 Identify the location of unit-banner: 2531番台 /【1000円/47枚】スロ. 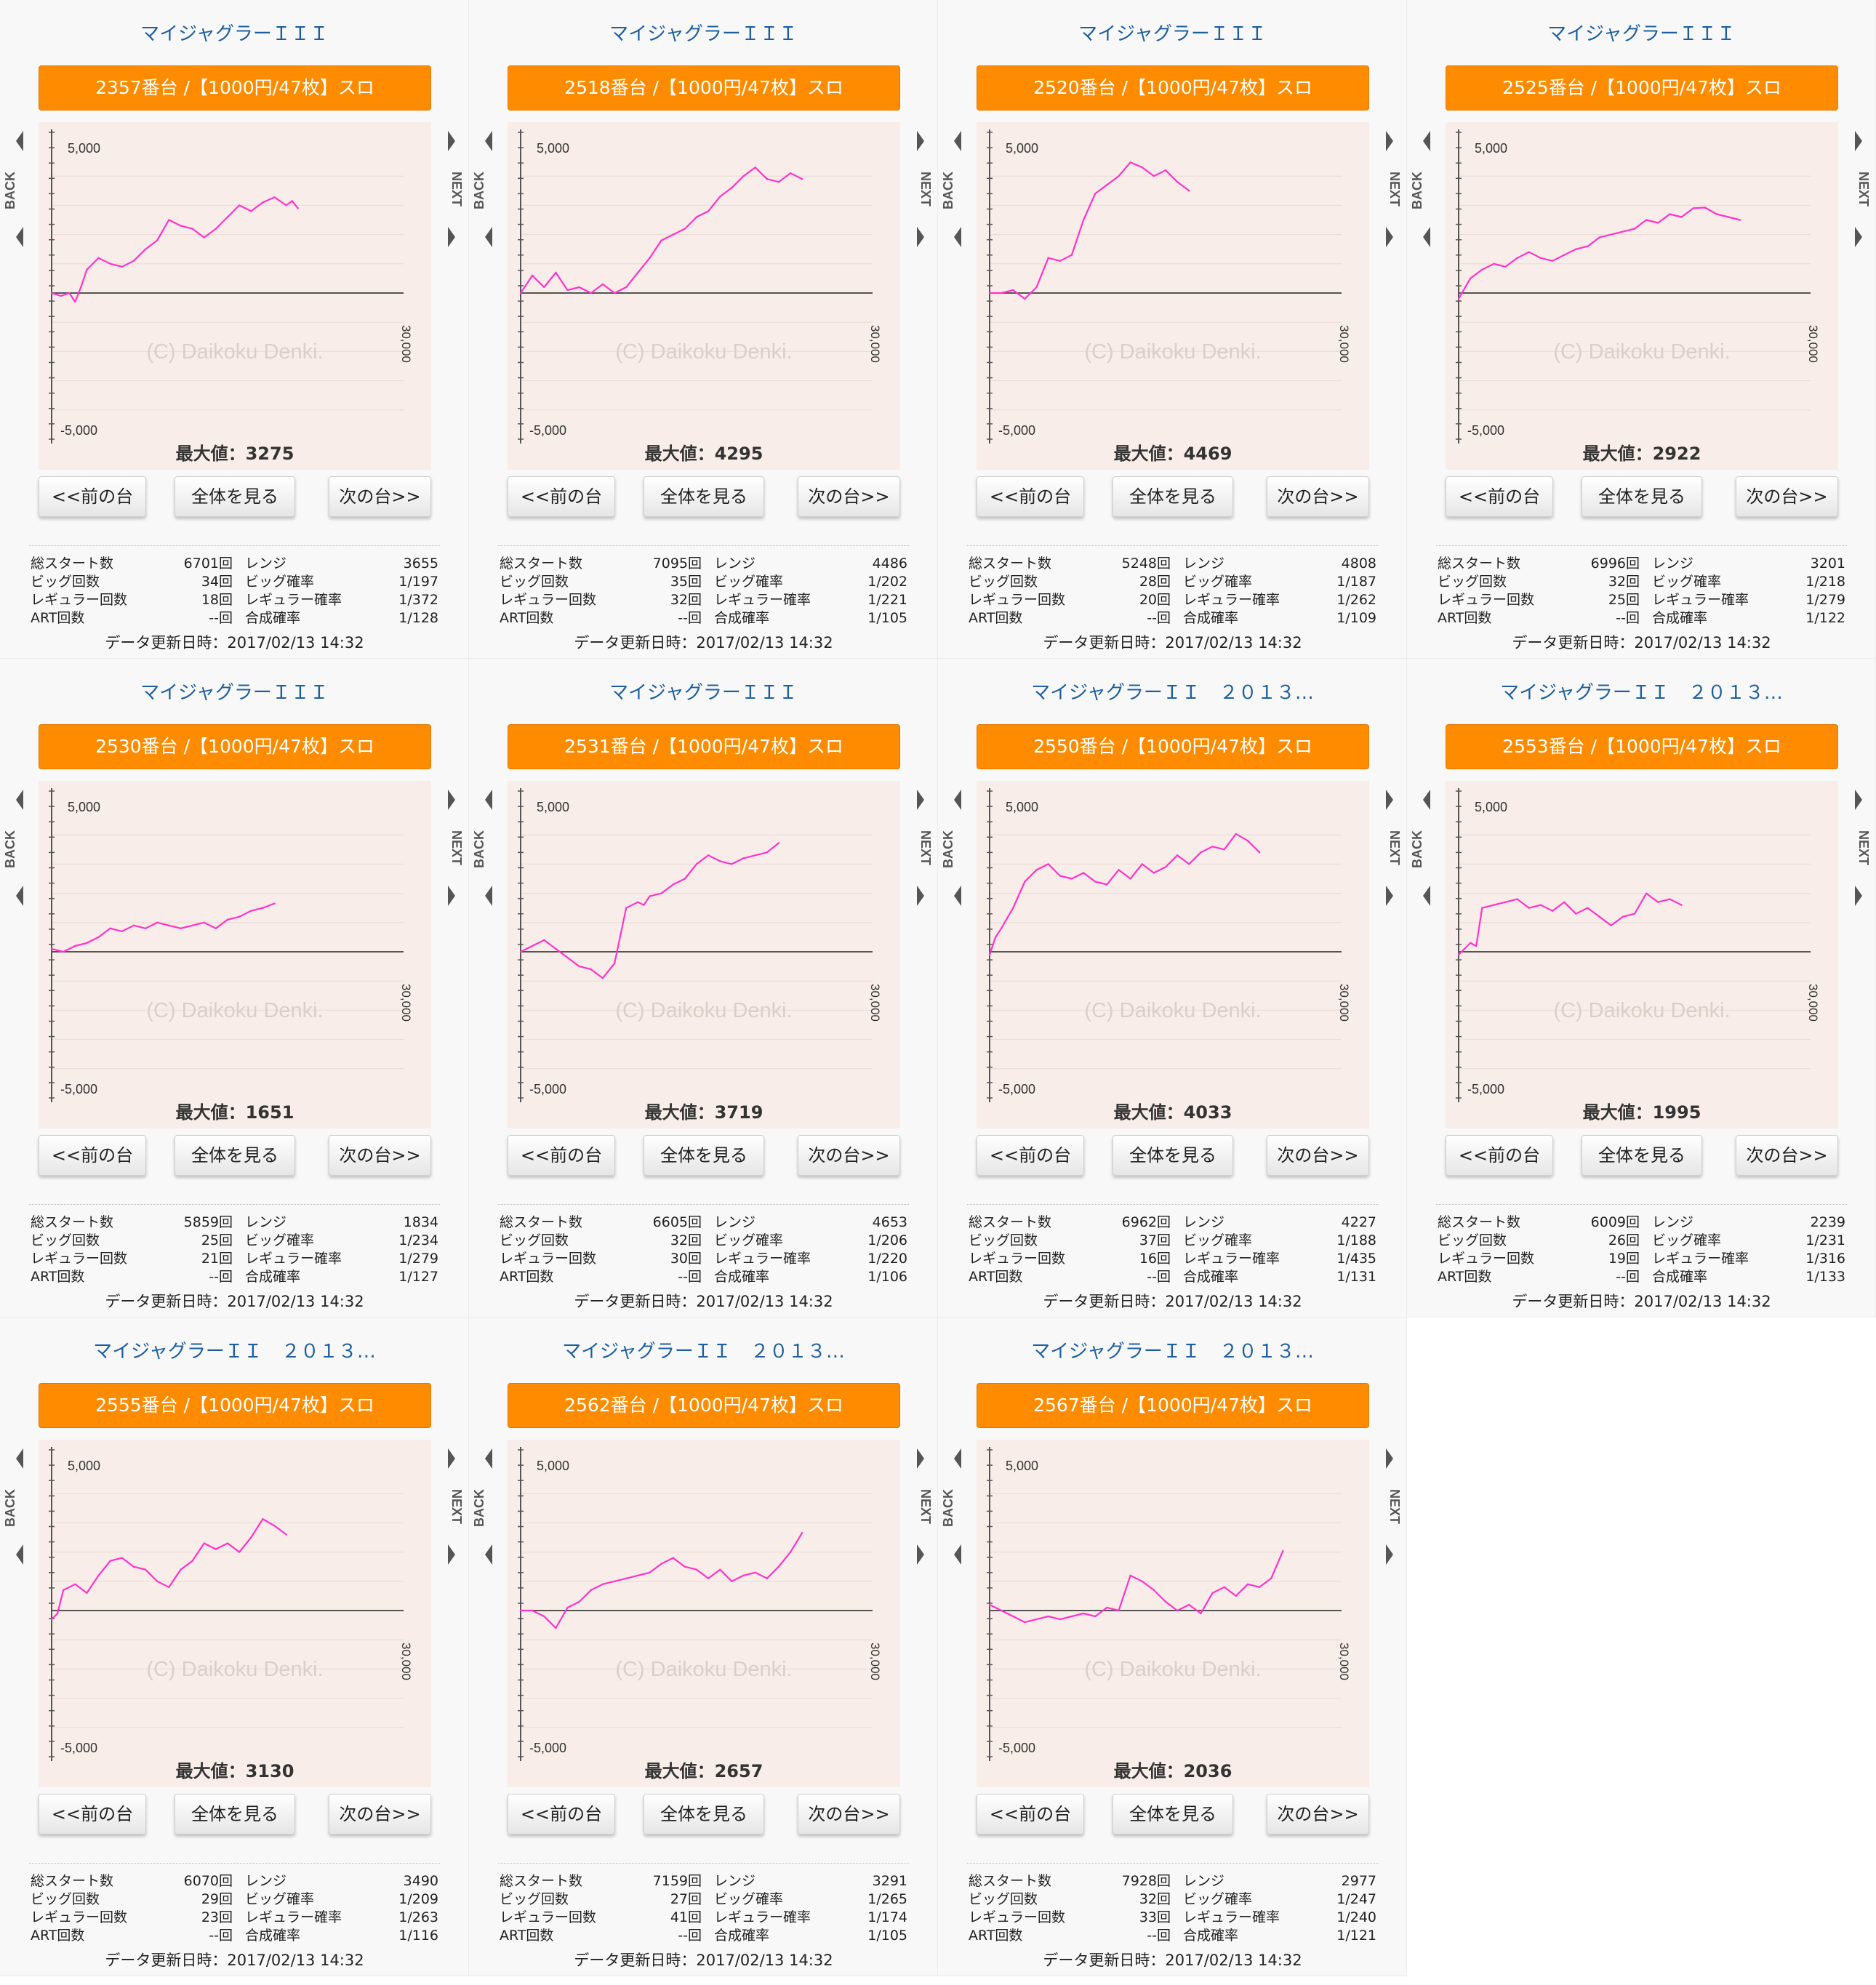
(704, 746).